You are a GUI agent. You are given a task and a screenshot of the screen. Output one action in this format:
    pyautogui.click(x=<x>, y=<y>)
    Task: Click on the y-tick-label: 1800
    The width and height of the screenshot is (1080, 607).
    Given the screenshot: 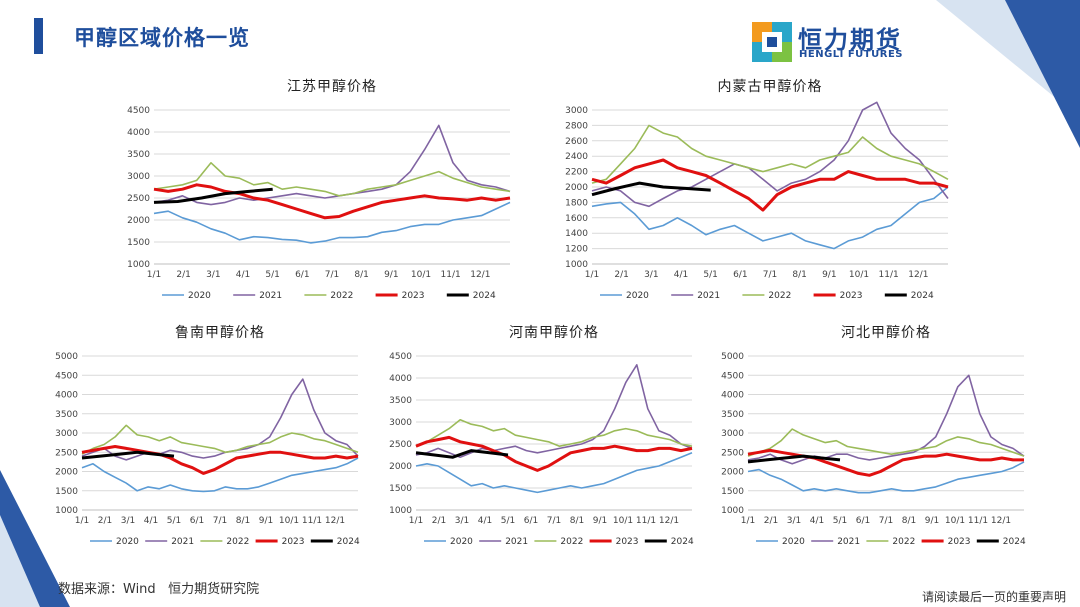 What is the action you would take?
    pyautogui.click(x=576, y=203)
    